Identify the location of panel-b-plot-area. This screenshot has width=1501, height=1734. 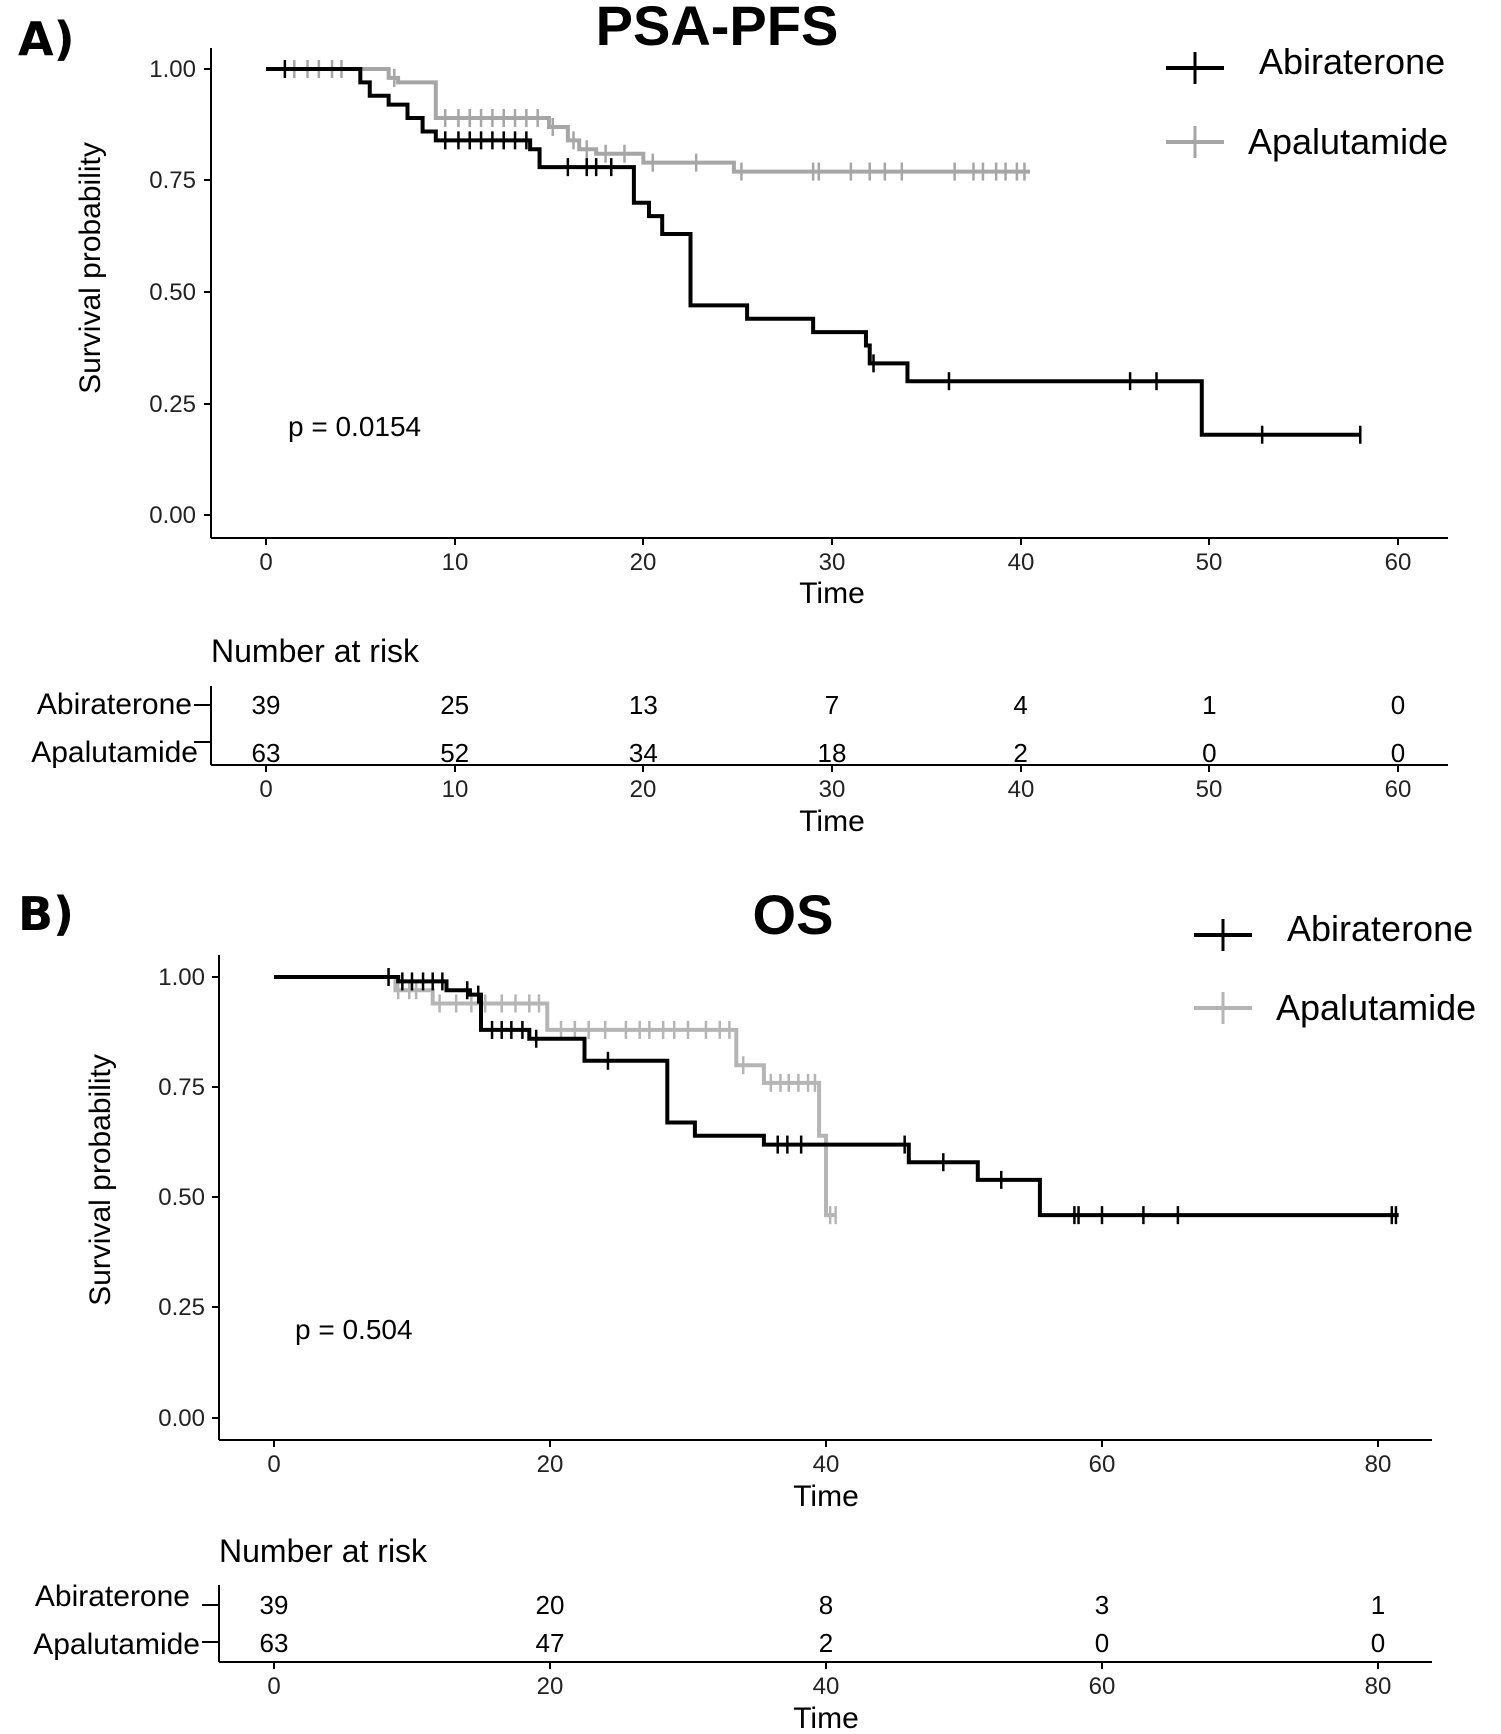
(836, 1096).